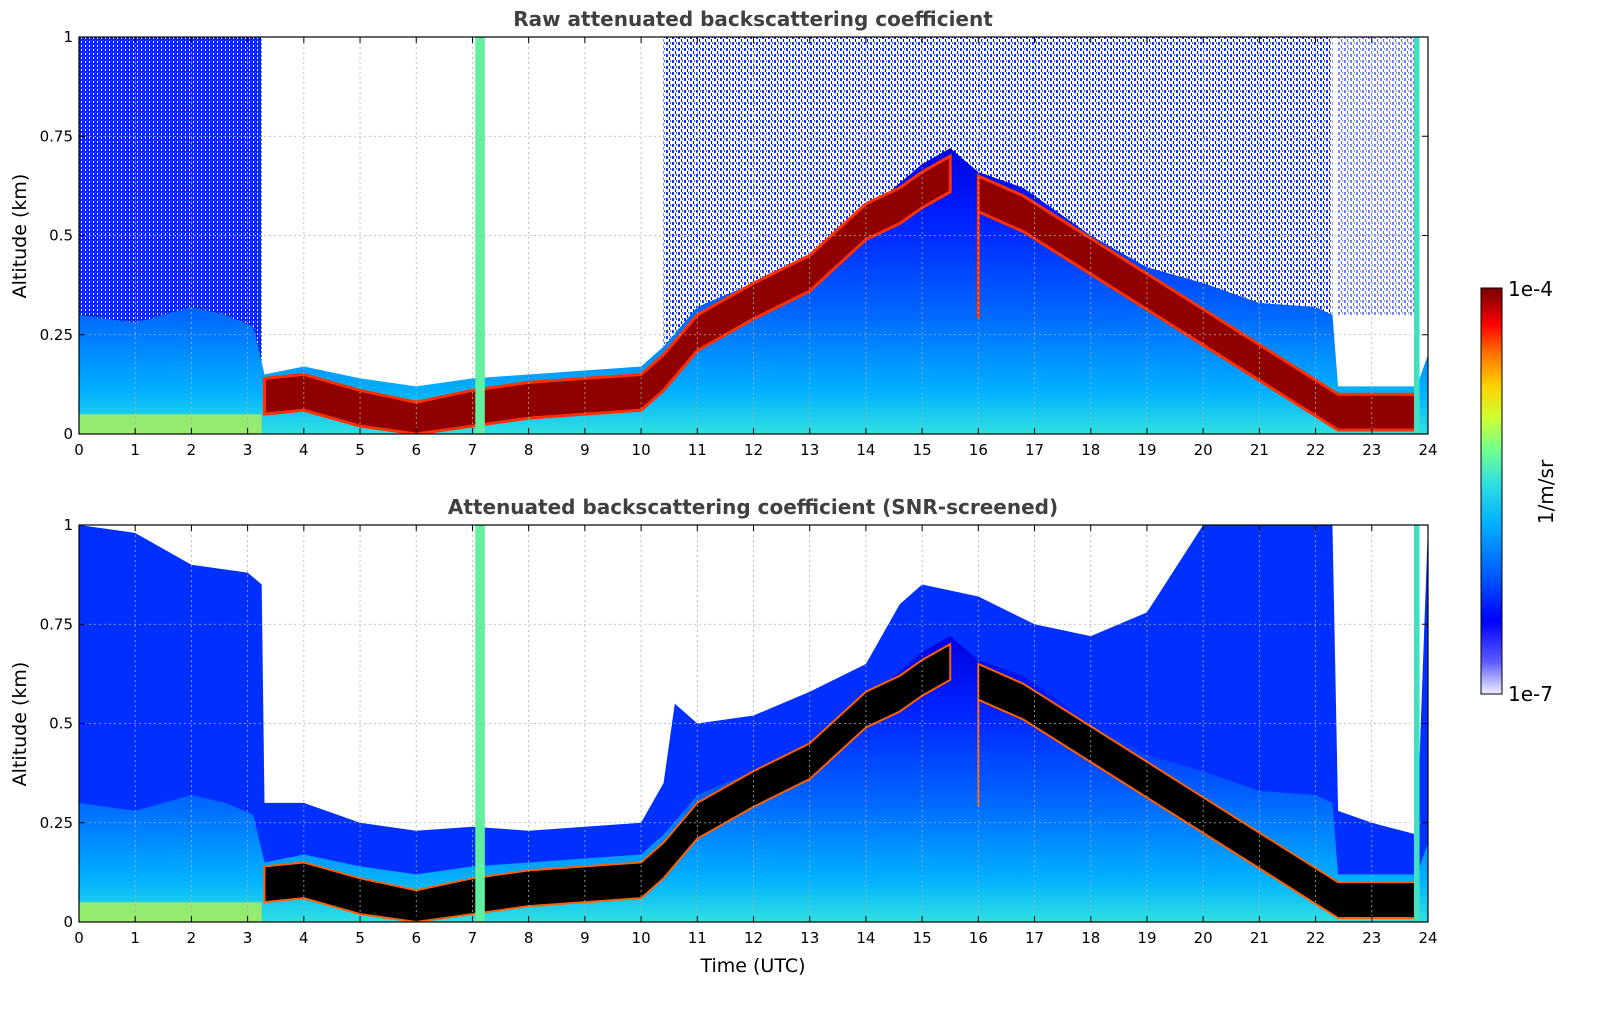 This screenshot has width=1621, height=1020. Describe the element at coordinates (1546, 491) in the screenshot. I see `colorbar-unit-label: 1/m/sr` at that location.